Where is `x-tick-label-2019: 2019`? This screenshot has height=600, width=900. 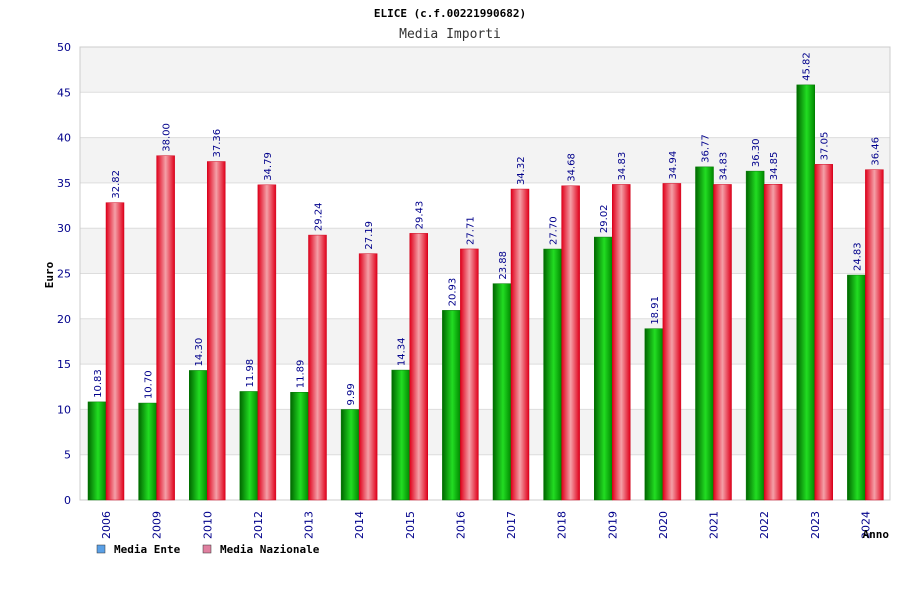 x-tick-label-2019: 2019 is located at coordinates (612, 525).